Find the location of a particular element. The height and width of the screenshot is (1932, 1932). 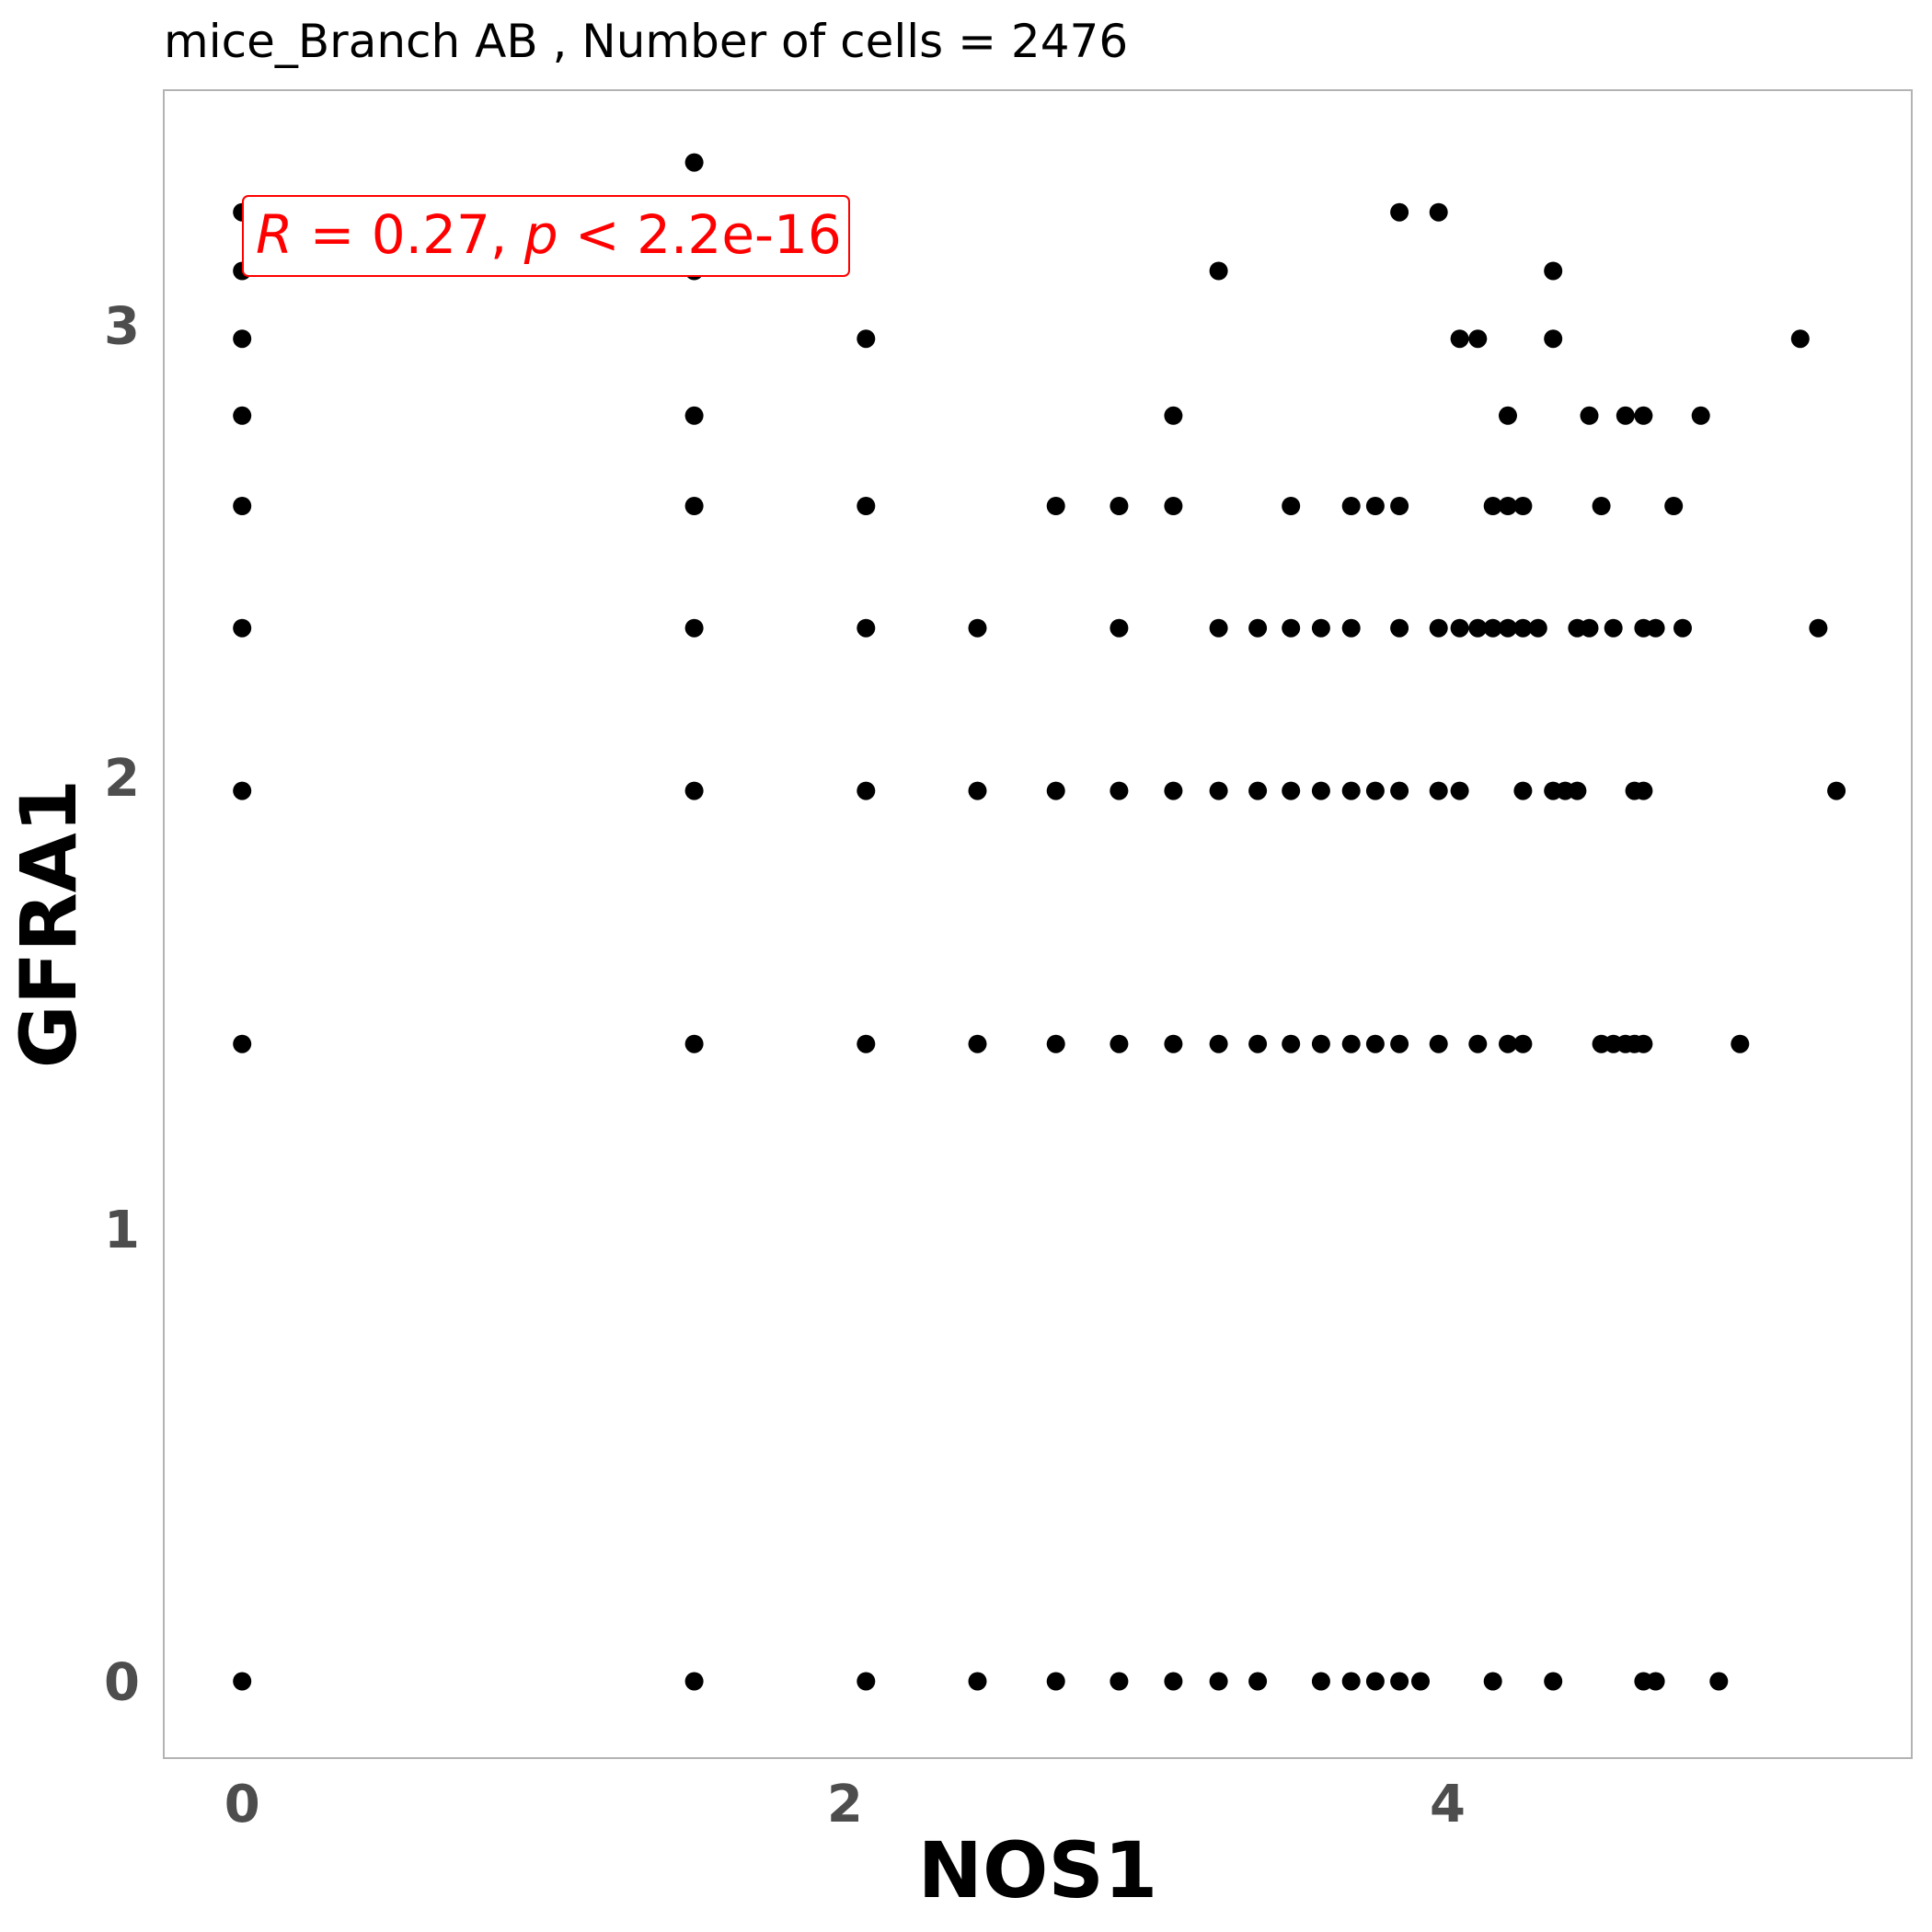

y-tick-label: 2 is located at coordinates (122, 779).